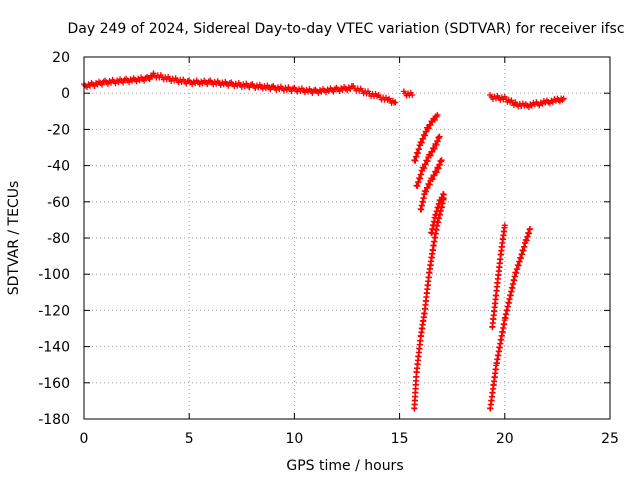 This screenshot has height=480, width=640. Describe the element at coordinates (58, 239) in the screenshot. I see `y-tick-label: -80` at that location.